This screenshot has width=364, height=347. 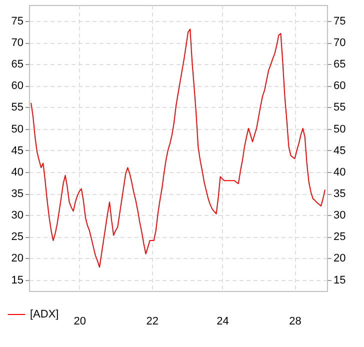 What do you see at coordinates (340, 150) in the screenshot?
I see `y2-tick-label: 45` at bounding box center [340, 150].